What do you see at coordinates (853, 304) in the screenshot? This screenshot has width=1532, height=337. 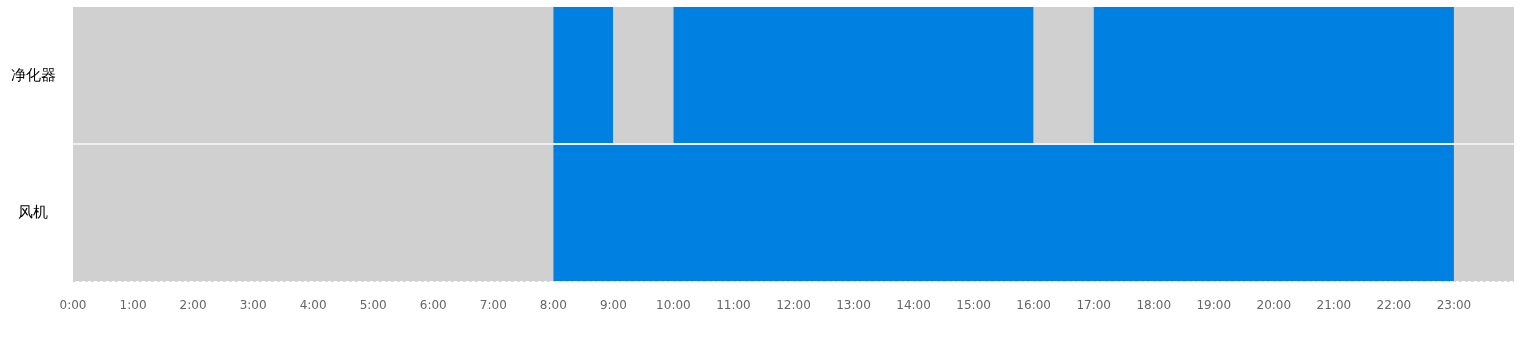 I see `x-tick-label: 13:00` at bounding box center [853, 304].